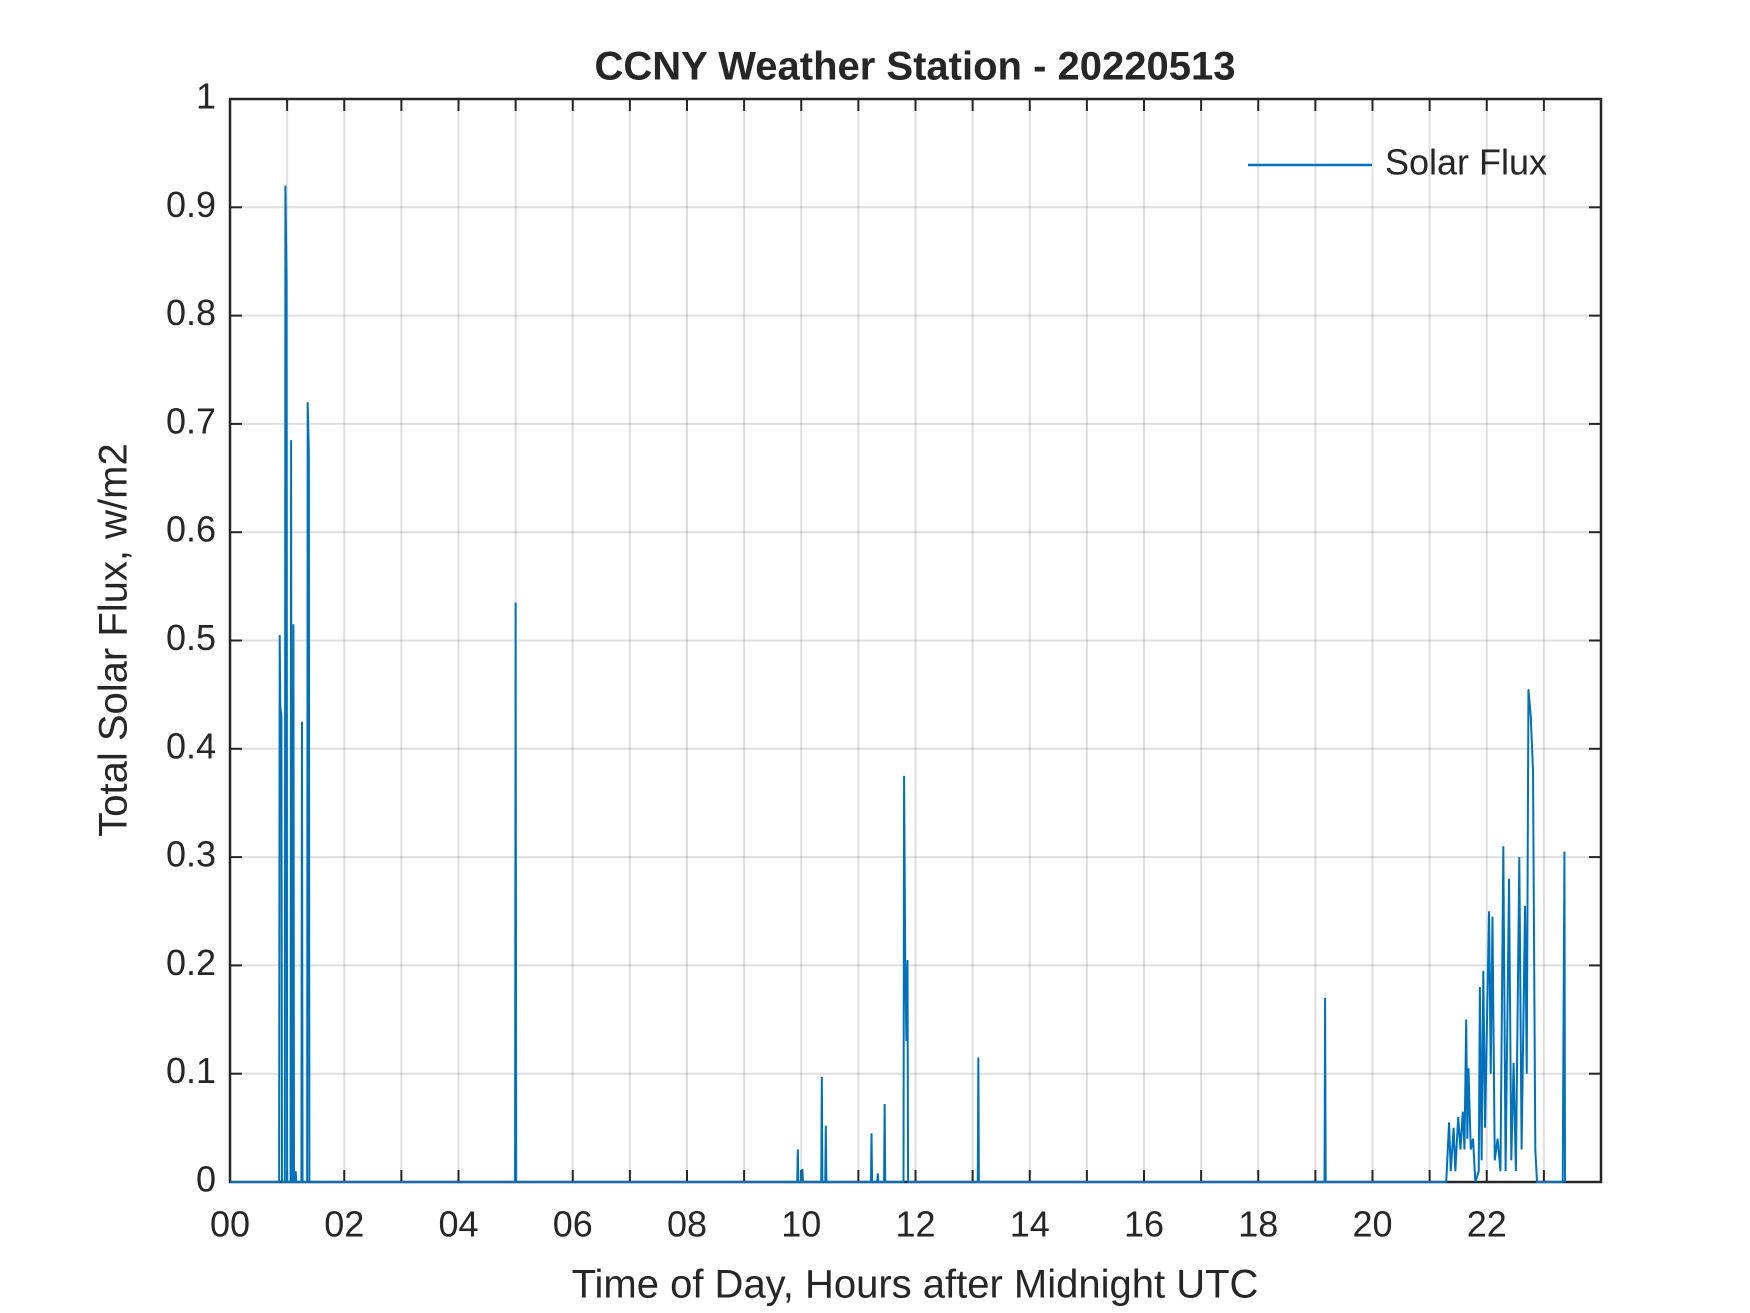  What do you see at coordinates (687, 1224) in the screenshot?
I see `x-tick-label: 08` at bounding box center [687, 1224].